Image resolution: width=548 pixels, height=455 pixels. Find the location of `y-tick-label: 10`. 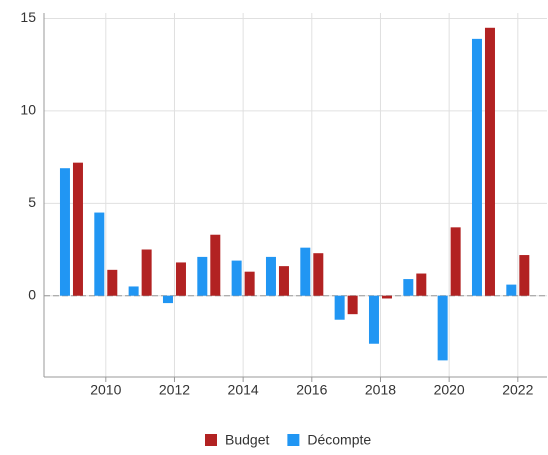

y-tick-label: 10 is located at coordinates (28, 110).